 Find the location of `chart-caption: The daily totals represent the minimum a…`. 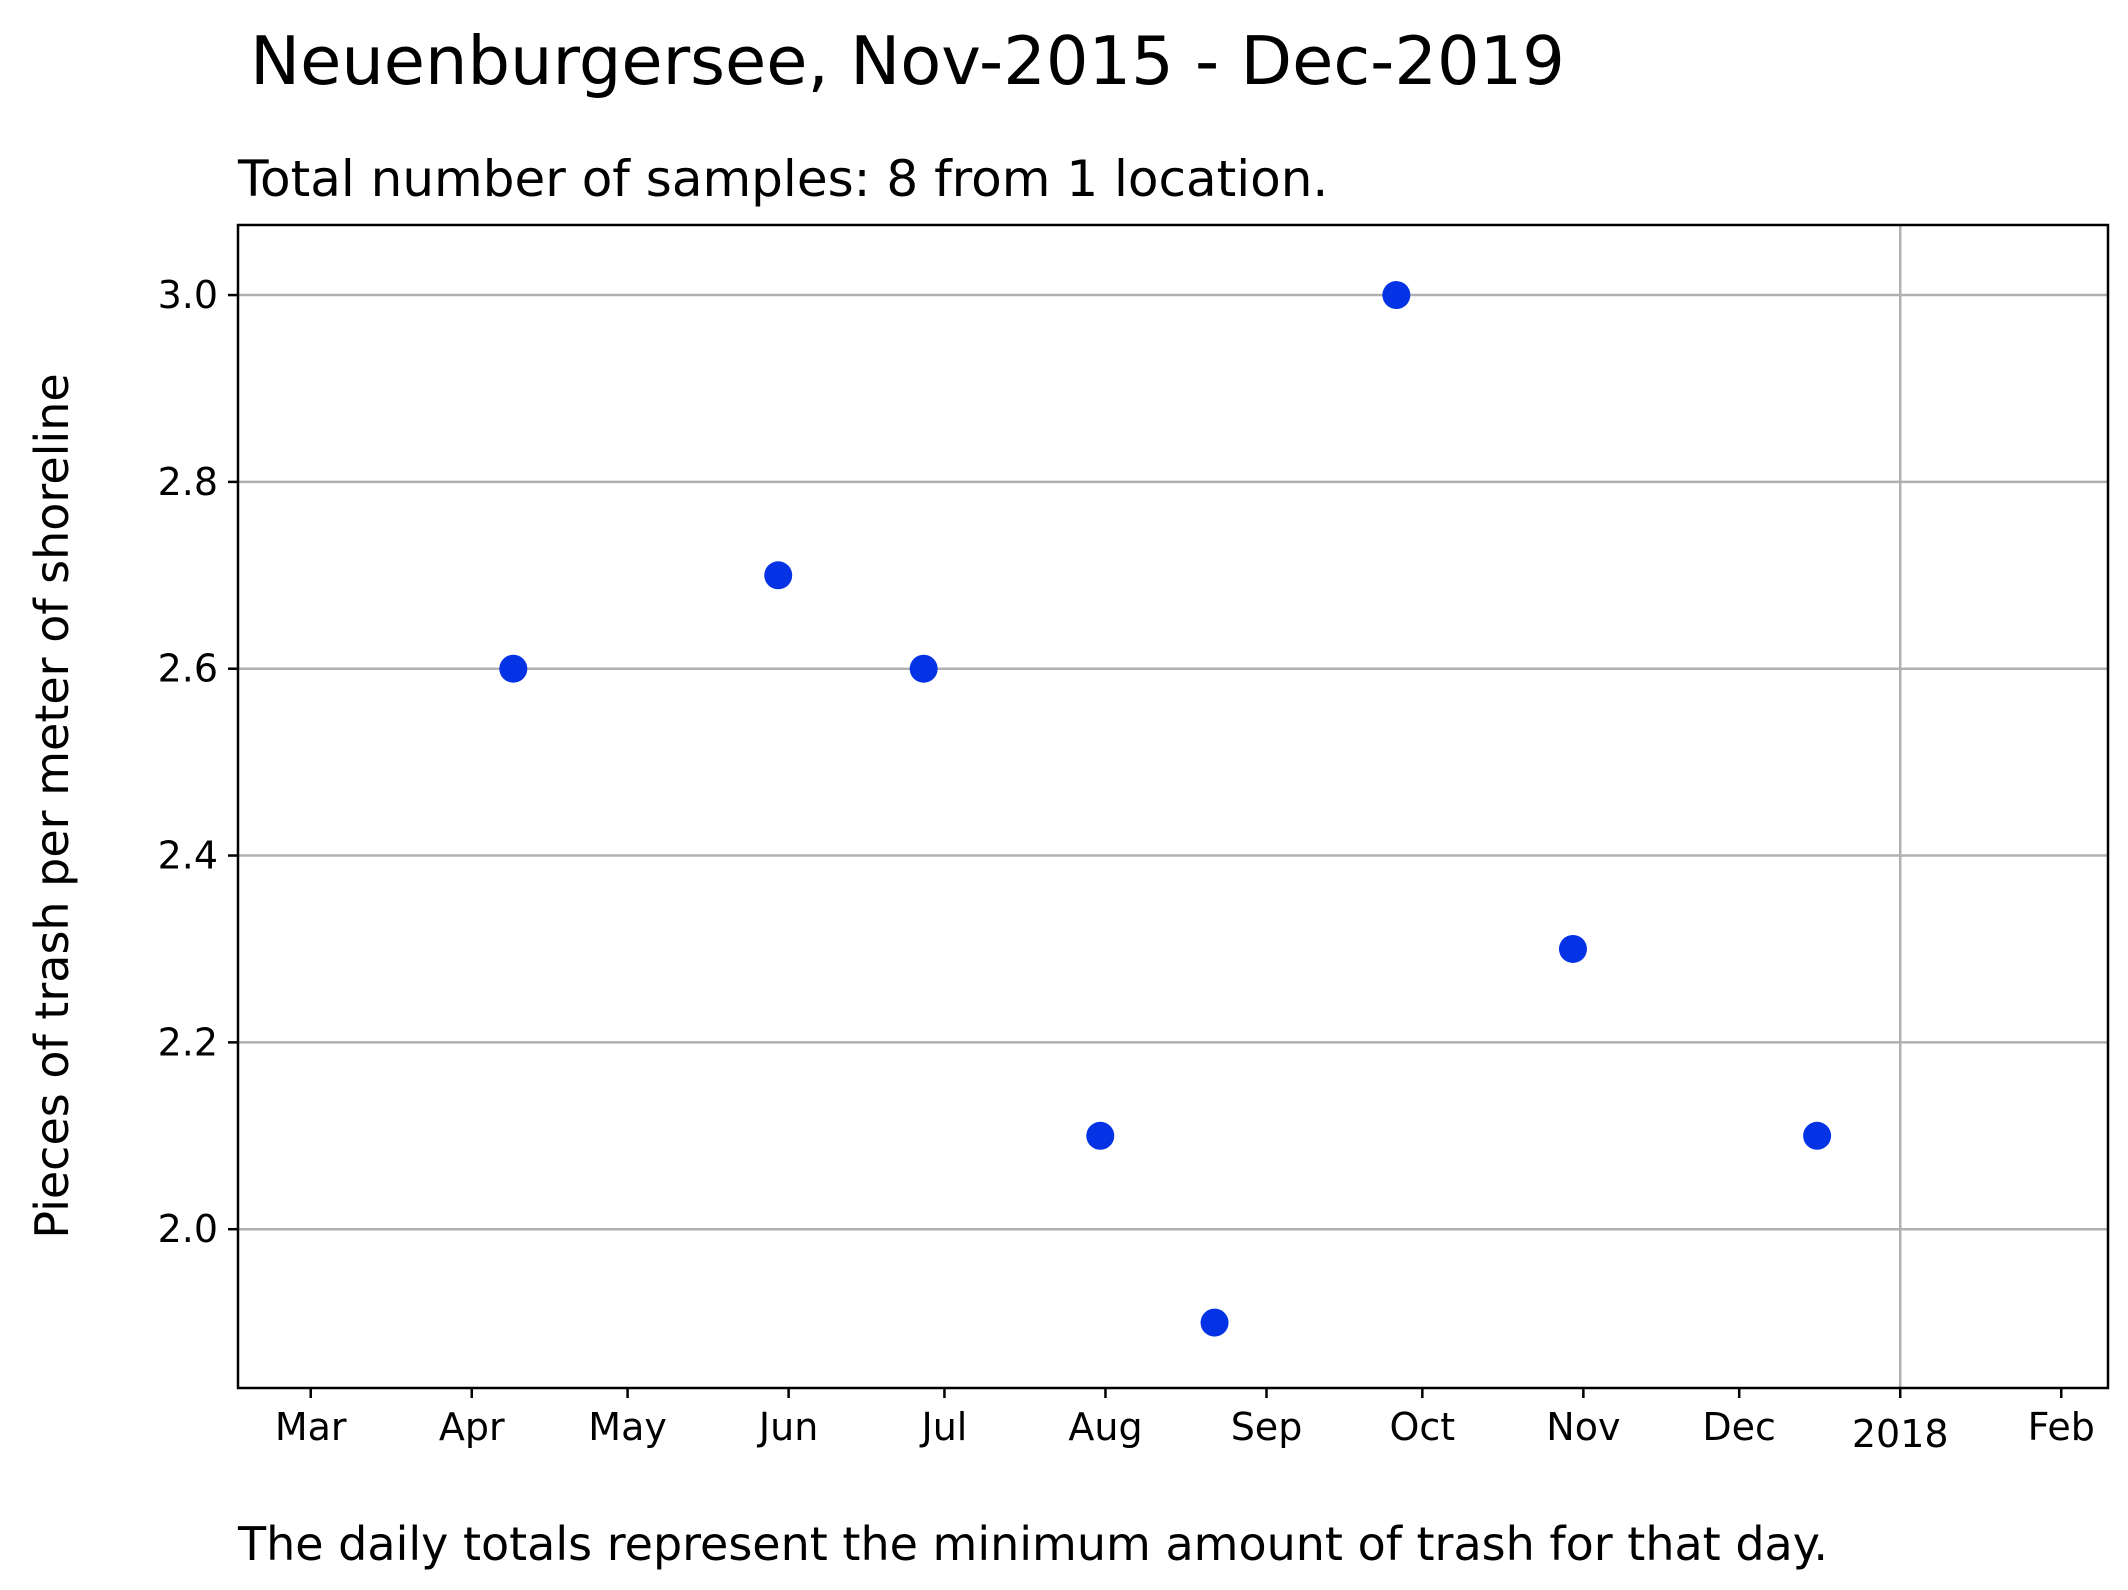

chart-caption: The daily totals represent the minimum a… is located at coordinates (1032, 1544).